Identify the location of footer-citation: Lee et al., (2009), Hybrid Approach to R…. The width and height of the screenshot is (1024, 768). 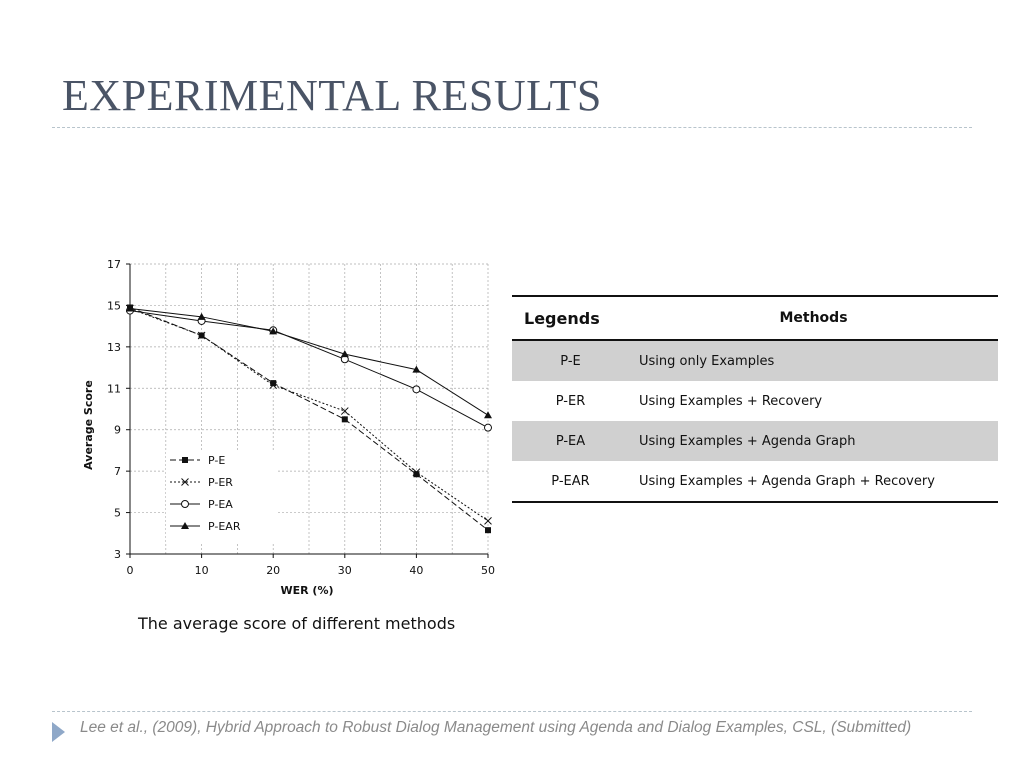
(496, 727).